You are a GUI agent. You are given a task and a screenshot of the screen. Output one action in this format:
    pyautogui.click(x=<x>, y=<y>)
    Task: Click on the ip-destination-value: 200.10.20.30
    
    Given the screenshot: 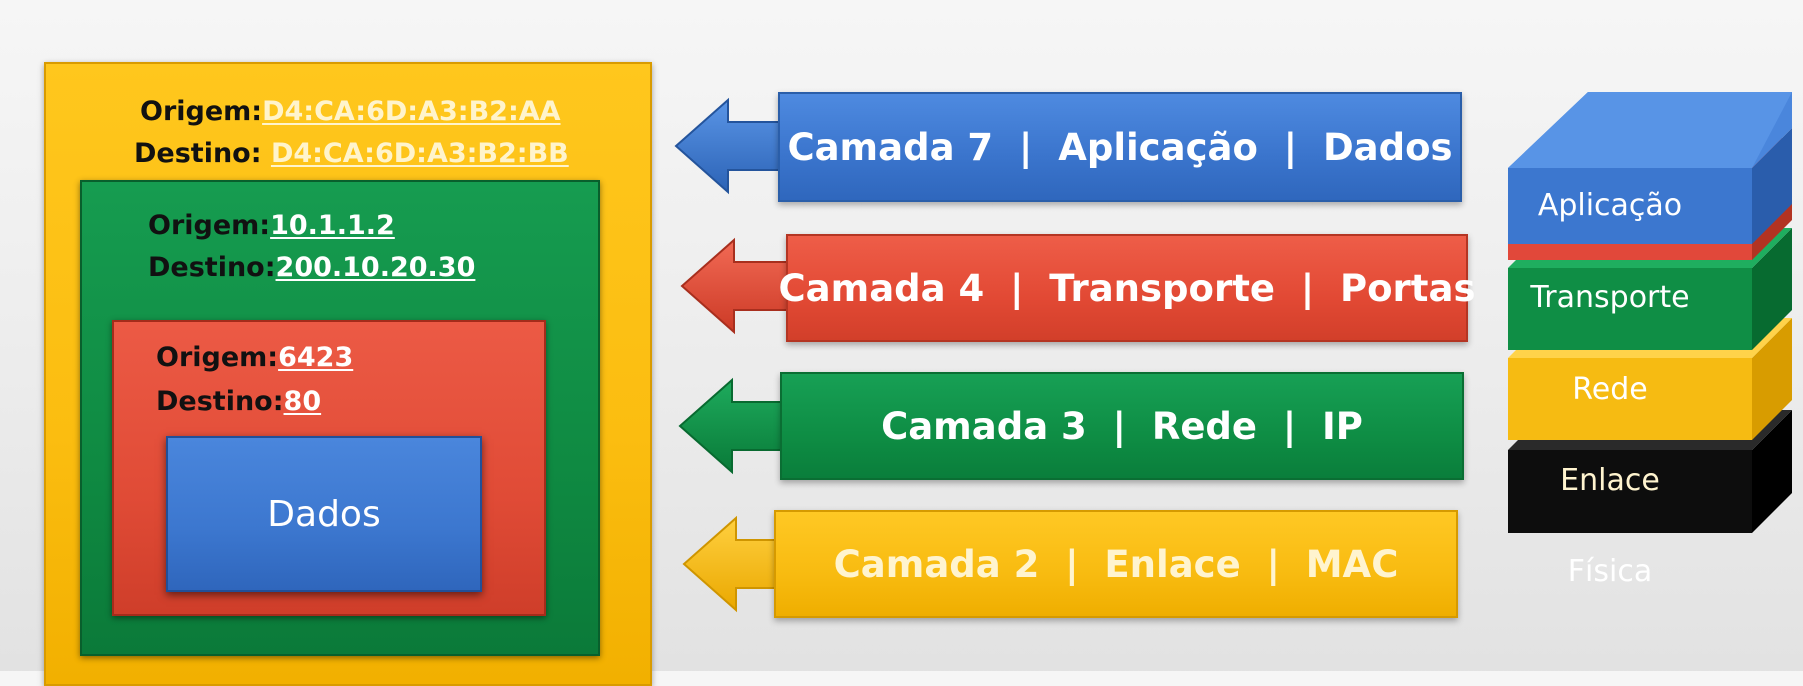 What is the action you would take?
    pyautogui.click(x=375, y=267)
    